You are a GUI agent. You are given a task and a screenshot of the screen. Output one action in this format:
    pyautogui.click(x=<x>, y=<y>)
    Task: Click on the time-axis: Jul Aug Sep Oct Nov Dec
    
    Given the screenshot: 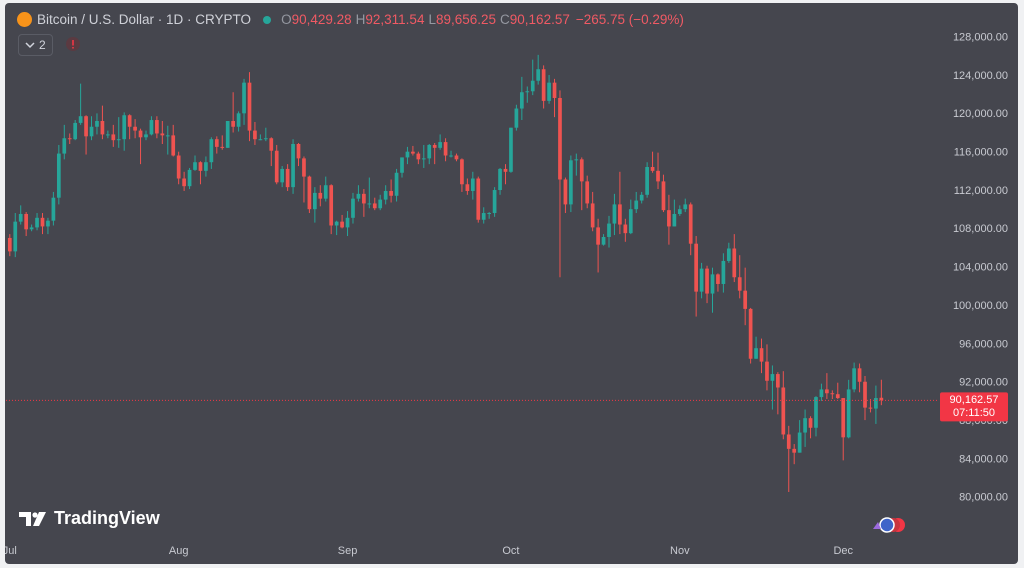 What is the action you would take?
    pyautogui.click(x=429, y=551)
    